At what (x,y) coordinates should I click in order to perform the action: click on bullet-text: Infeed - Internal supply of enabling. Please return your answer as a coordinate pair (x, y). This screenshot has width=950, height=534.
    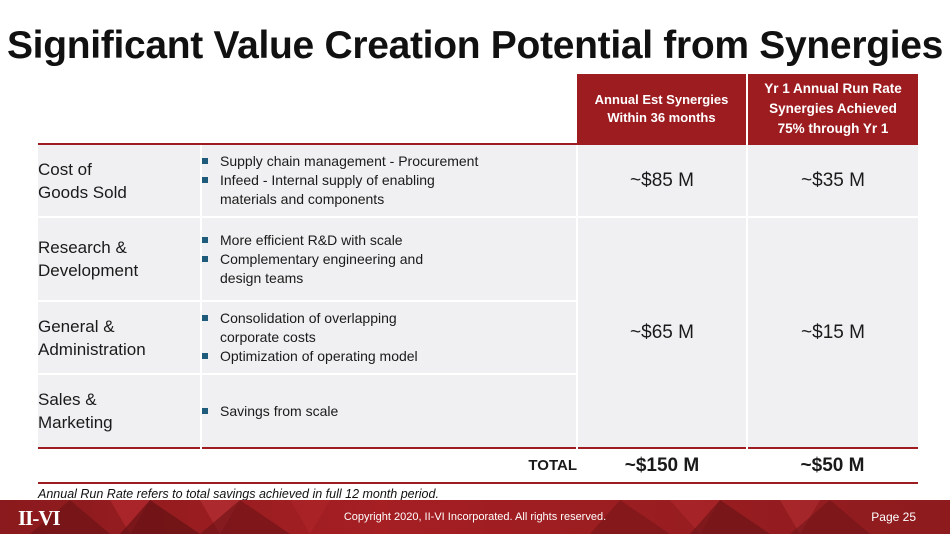
    Looking at the image, I should click on (327, 180).